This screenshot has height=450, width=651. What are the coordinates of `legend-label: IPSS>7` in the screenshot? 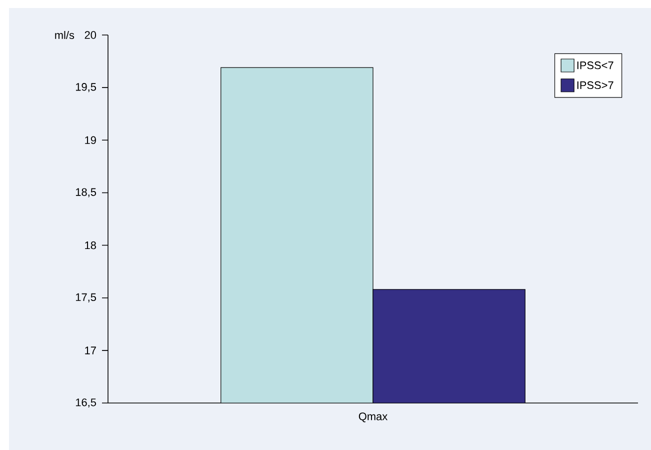 It's located at (595, 85).